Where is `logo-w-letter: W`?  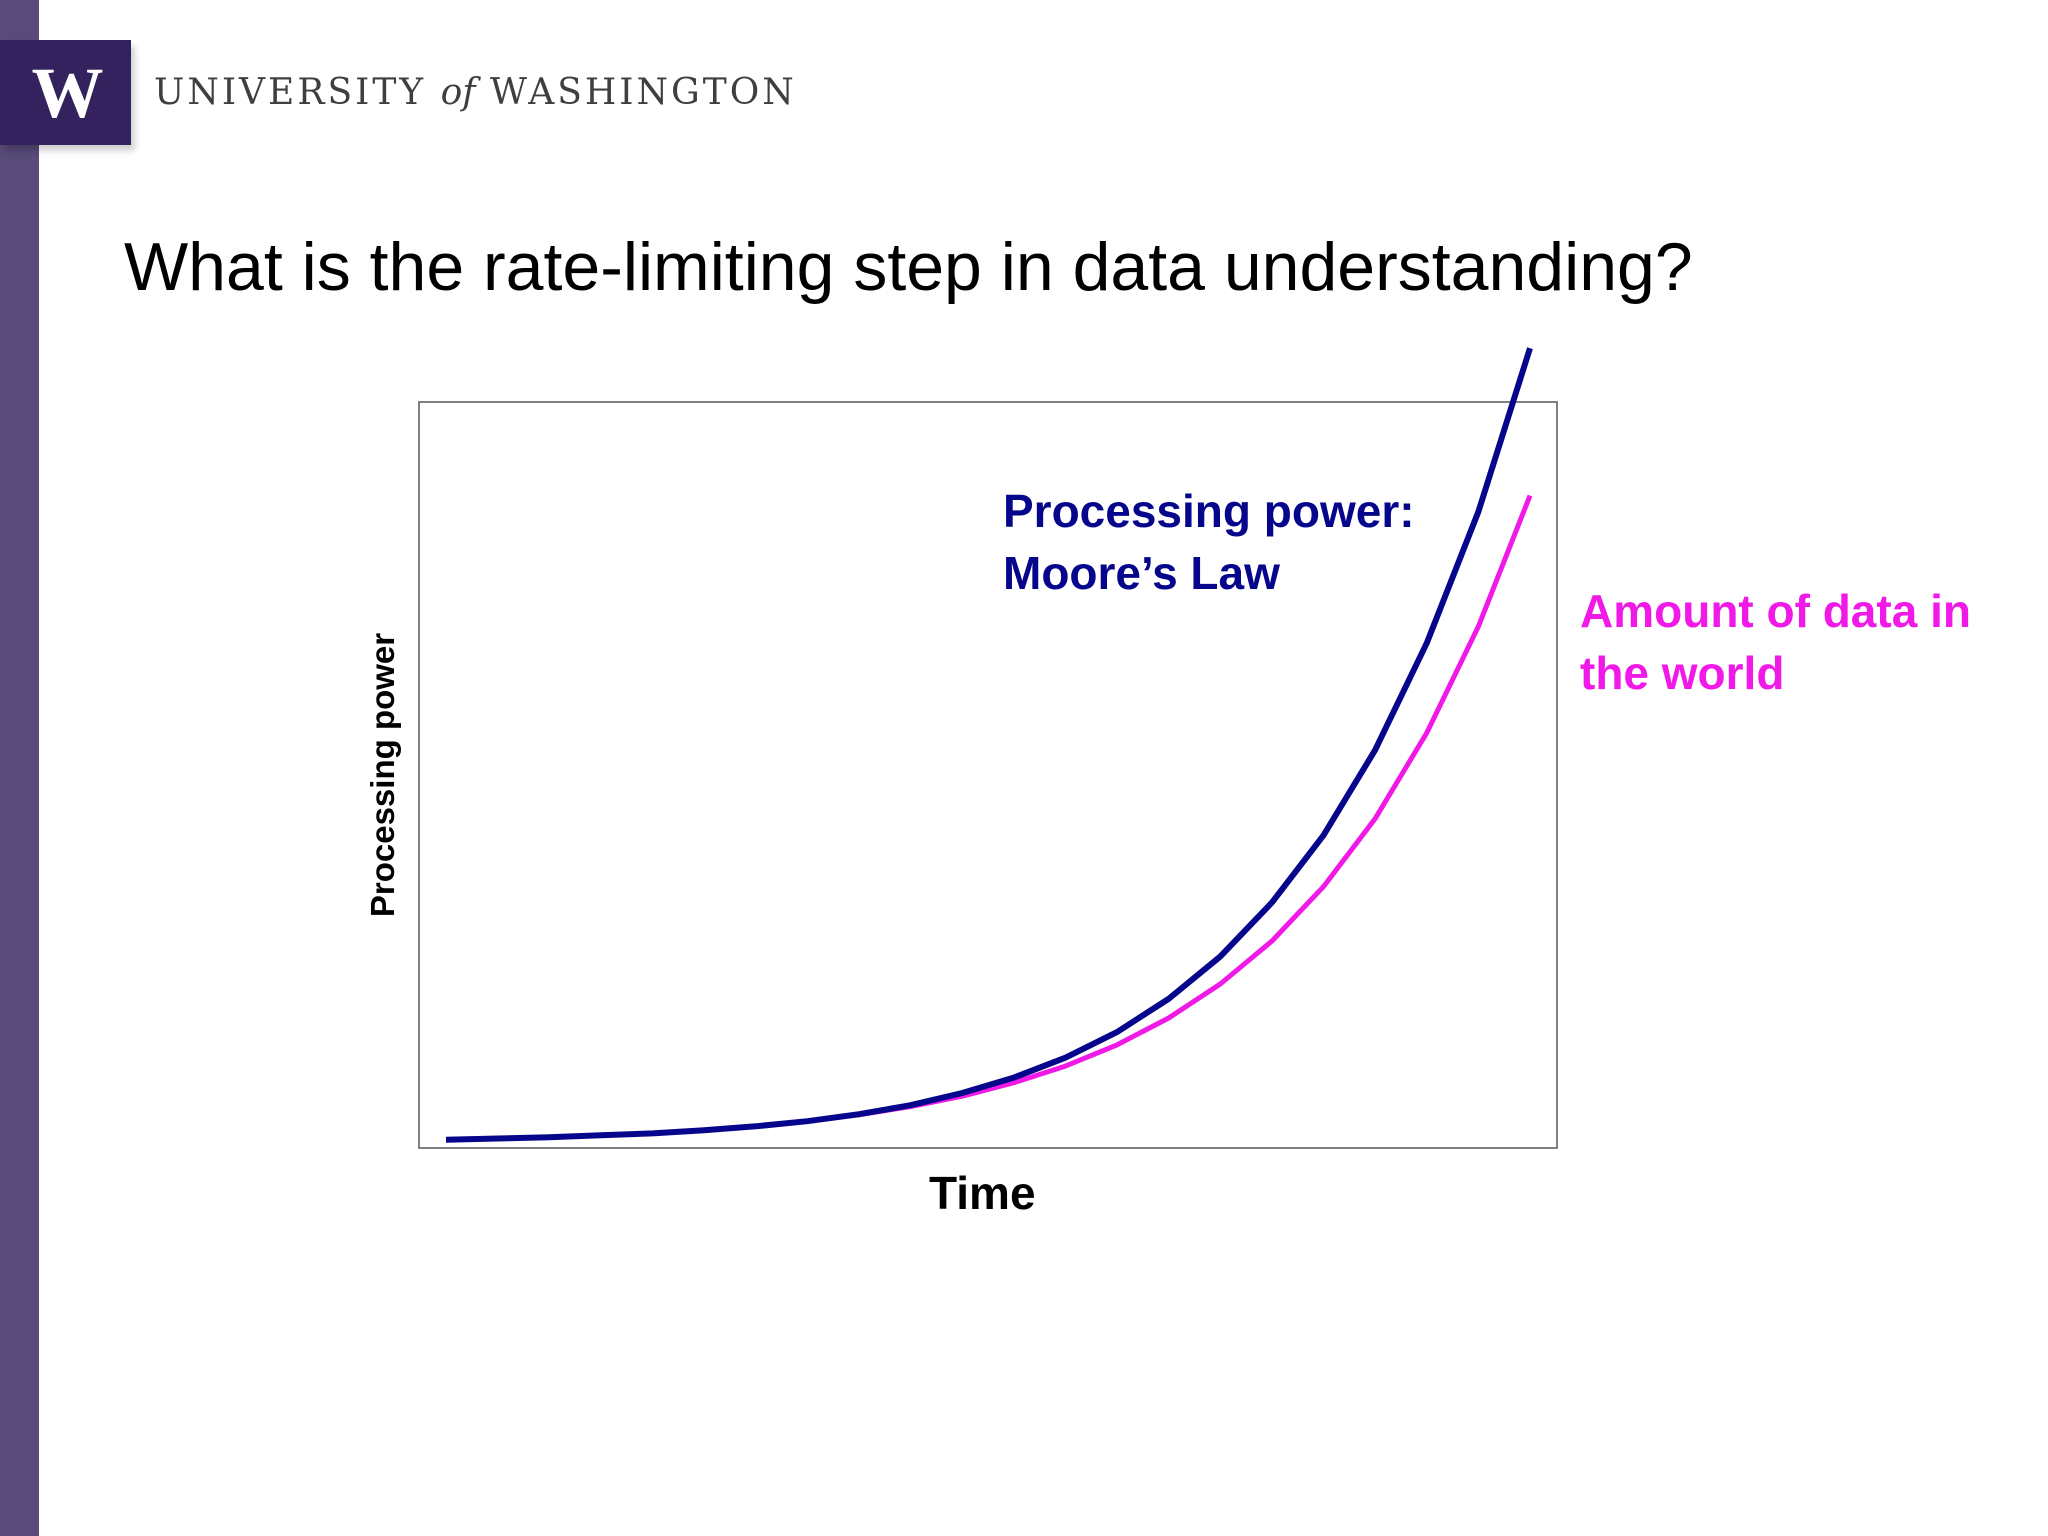
logo-w-letter: W is located at coordinates (67, 92).